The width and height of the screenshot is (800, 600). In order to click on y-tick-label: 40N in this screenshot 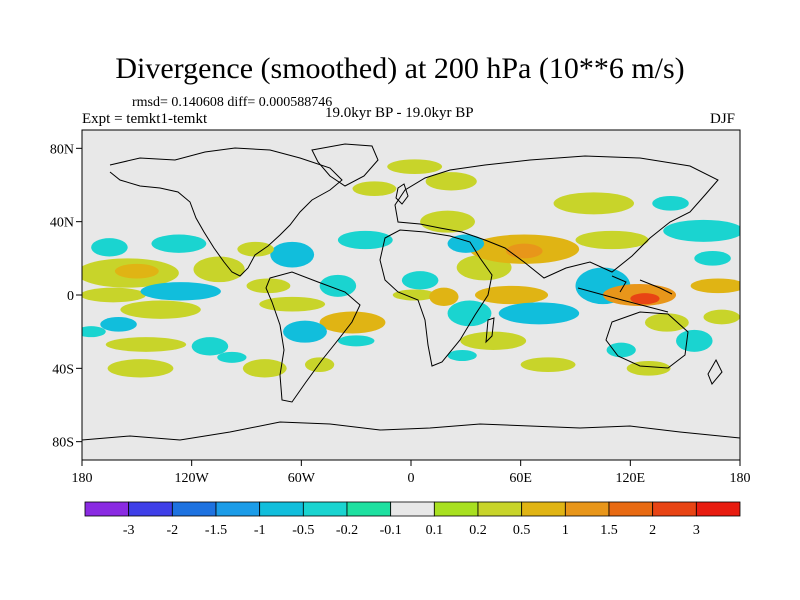, I will do `click(62, 223)`.